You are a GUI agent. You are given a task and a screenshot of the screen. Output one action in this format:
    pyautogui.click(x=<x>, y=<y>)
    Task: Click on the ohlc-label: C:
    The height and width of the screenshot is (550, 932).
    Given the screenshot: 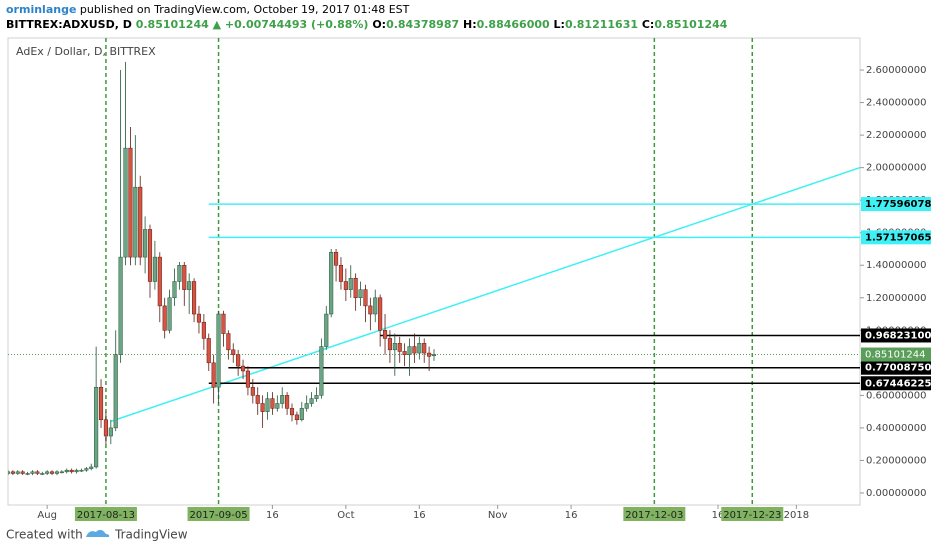 What is the action you would take?
    pyautogui.click(x=648, y=24)
    